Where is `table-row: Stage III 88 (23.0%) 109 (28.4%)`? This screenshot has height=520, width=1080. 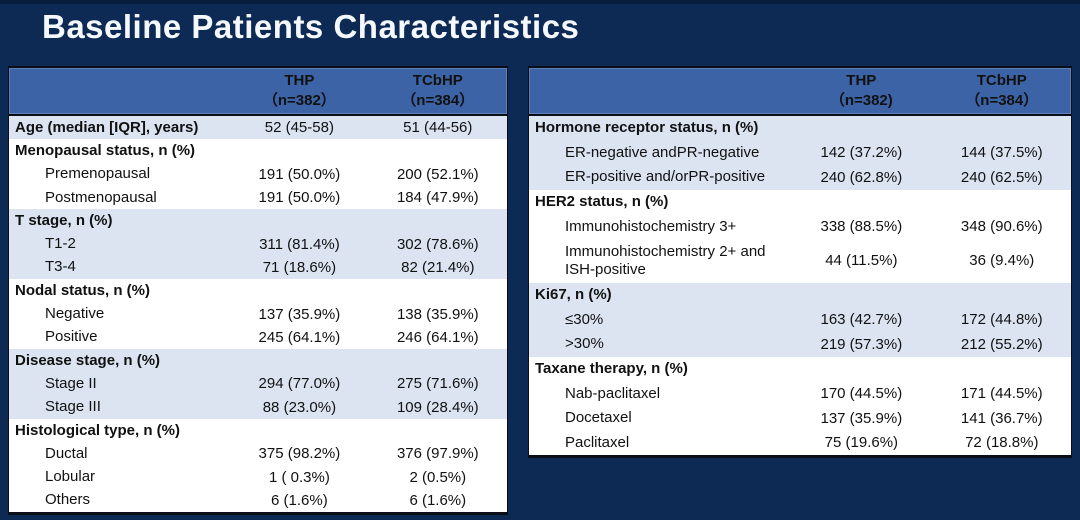 table-row: Stage III 88 (23.0%) 109 (28.4%) is located at coordinates (258, 407).